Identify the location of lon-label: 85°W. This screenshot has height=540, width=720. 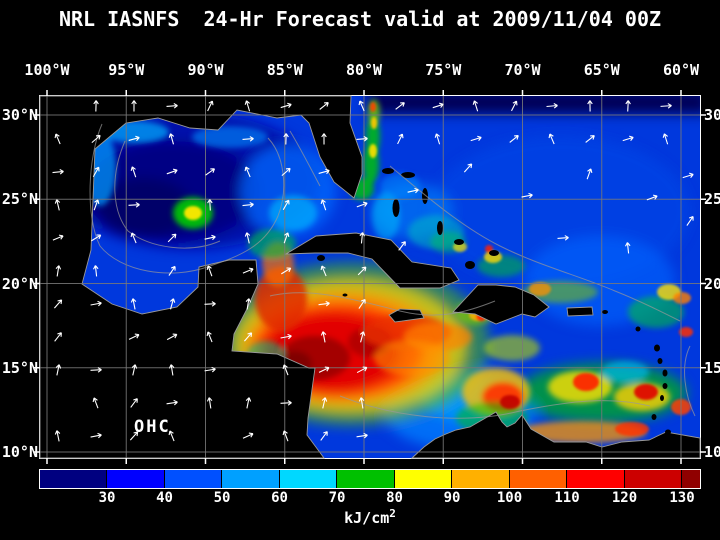
(284, 70).